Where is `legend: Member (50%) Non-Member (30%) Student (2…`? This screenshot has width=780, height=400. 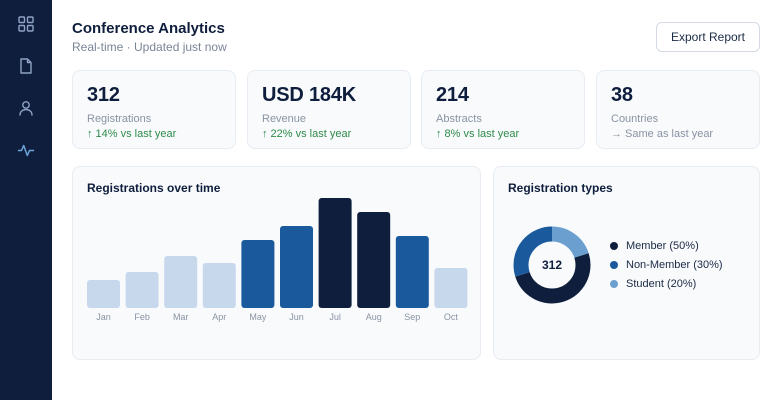
legend: Member (50%) Non-Member (30%) Student (2… is located at coordinates (666, 264).